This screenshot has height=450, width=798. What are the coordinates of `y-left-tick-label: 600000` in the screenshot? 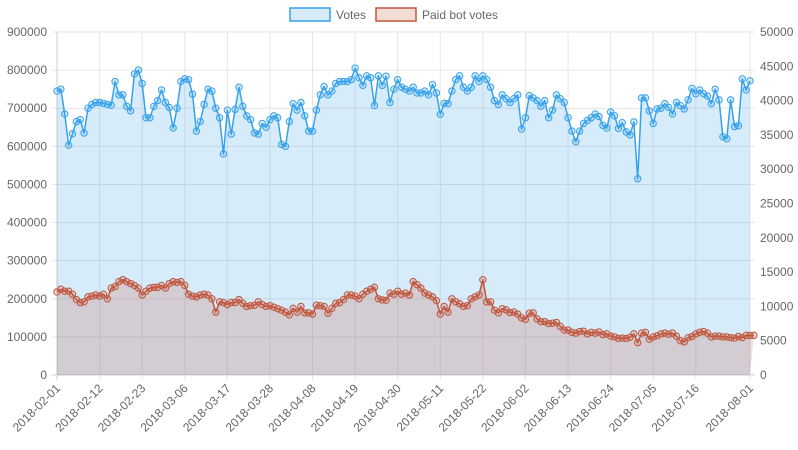 It's located at (27, 146).